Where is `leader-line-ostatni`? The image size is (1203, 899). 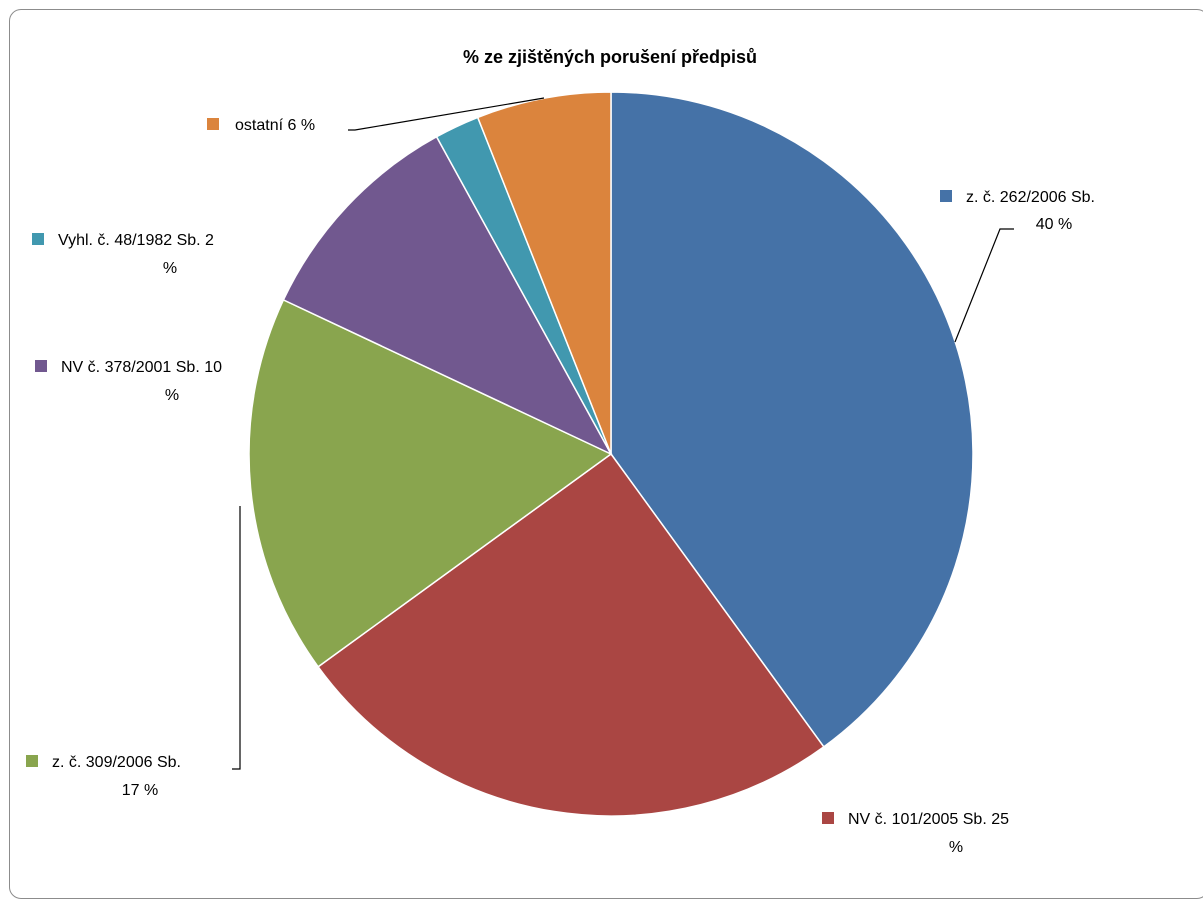
leader-line-ostatni is located at coordinates (446, 114).